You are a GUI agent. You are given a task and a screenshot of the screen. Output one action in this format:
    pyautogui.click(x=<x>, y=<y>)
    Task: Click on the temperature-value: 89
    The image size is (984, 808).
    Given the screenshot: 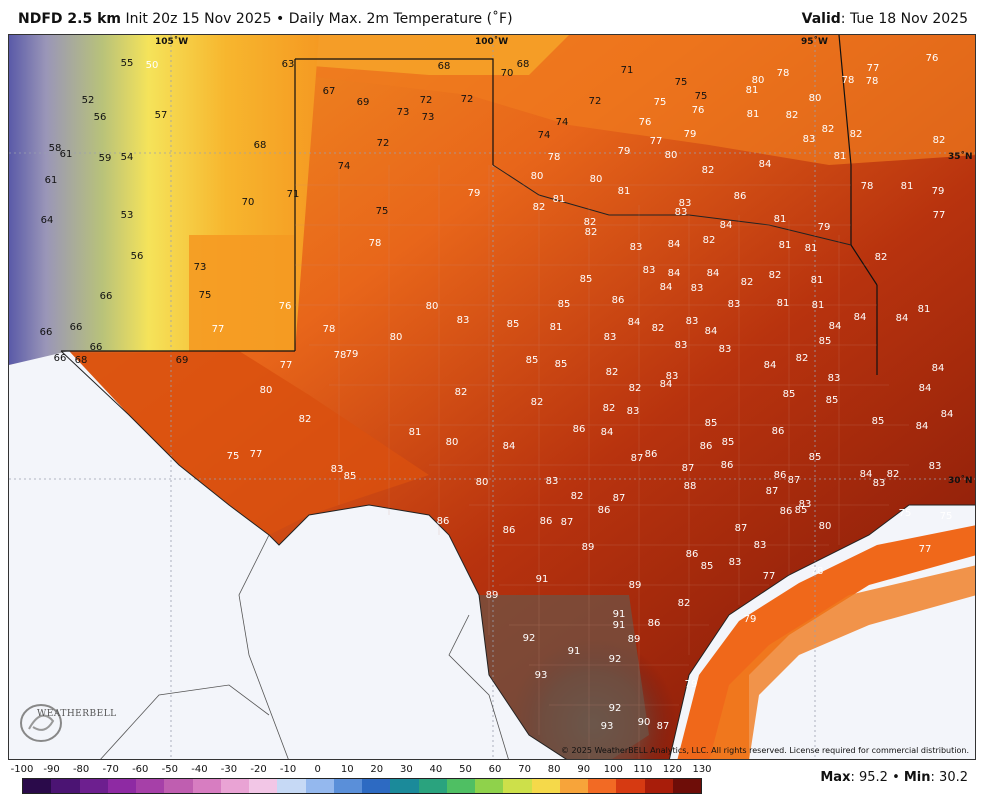 What is the action you would take?
    pyautogui.click(x=635, y=585)
    